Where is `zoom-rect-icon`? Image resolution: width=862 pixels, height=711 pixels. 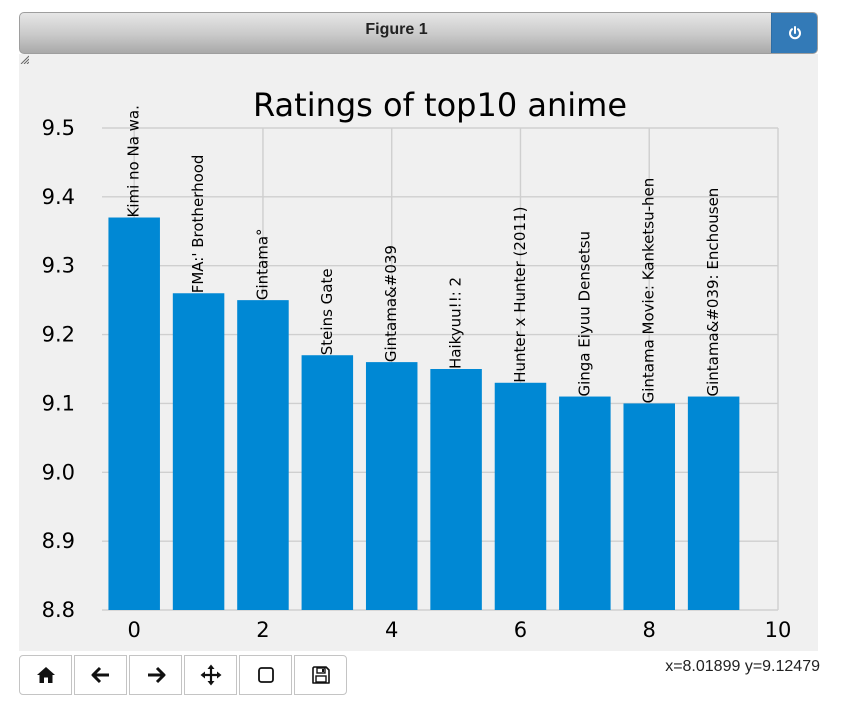
zoom-rect-icon is located at coordinates (265, 675).